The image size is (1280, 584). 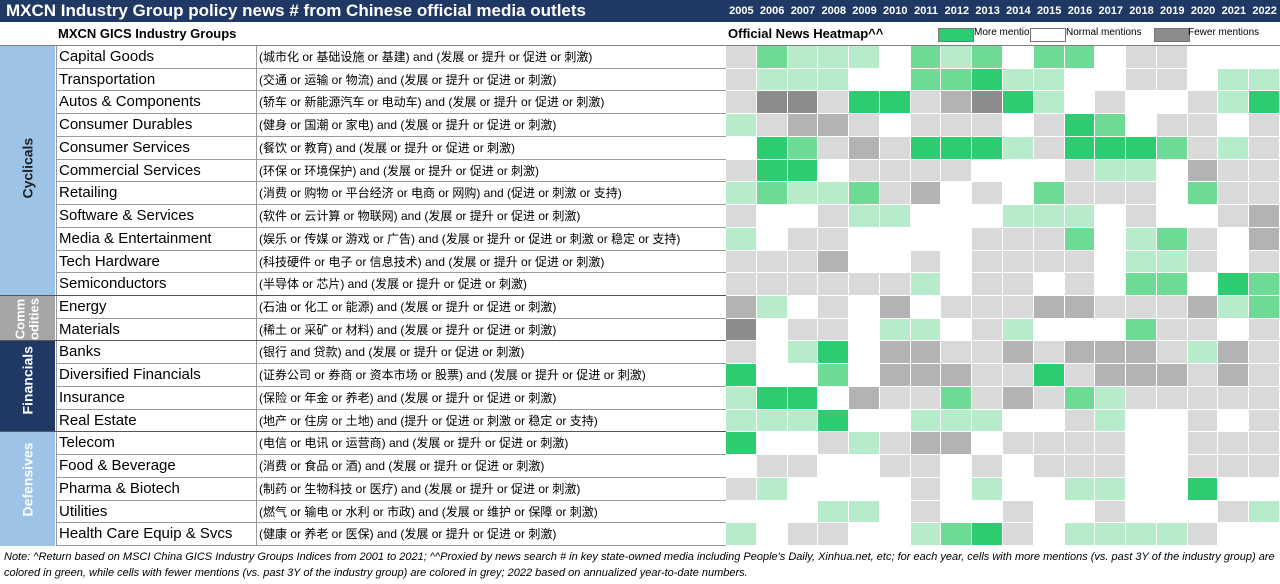 I want to click on year-label: 2012, so click(x=957, y=11).